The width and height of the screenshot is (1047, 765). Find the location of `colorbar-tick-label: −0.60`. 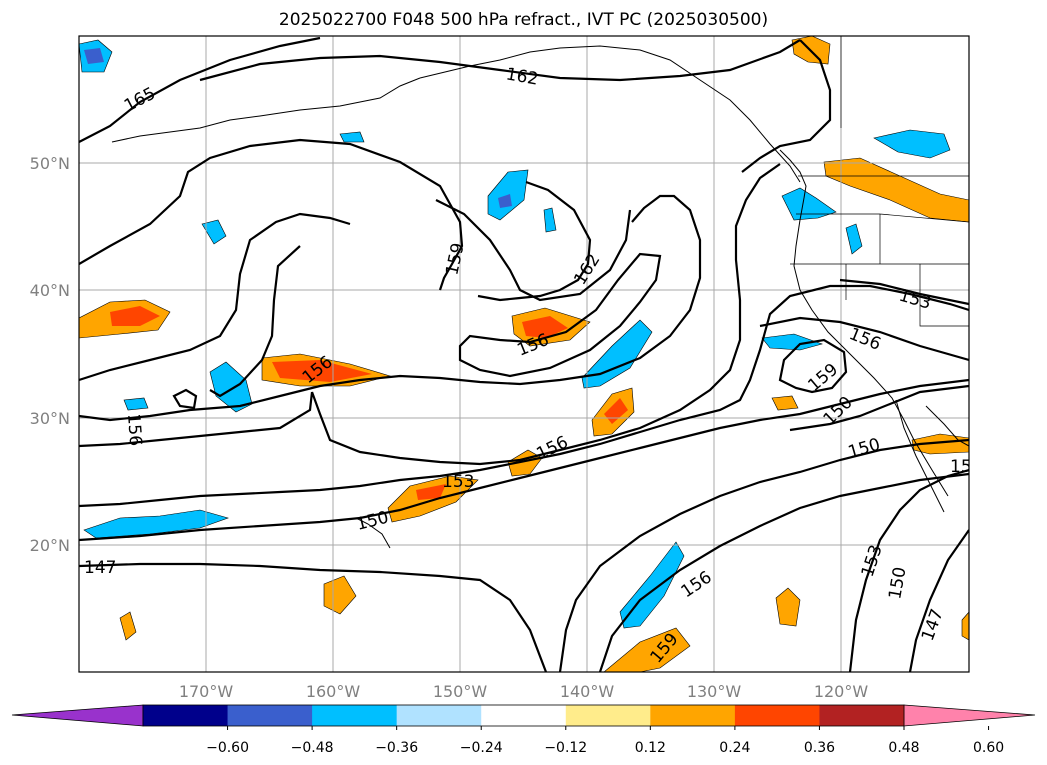

colorbar-tick-label: −0.60 is located at coordinates (227, 748).